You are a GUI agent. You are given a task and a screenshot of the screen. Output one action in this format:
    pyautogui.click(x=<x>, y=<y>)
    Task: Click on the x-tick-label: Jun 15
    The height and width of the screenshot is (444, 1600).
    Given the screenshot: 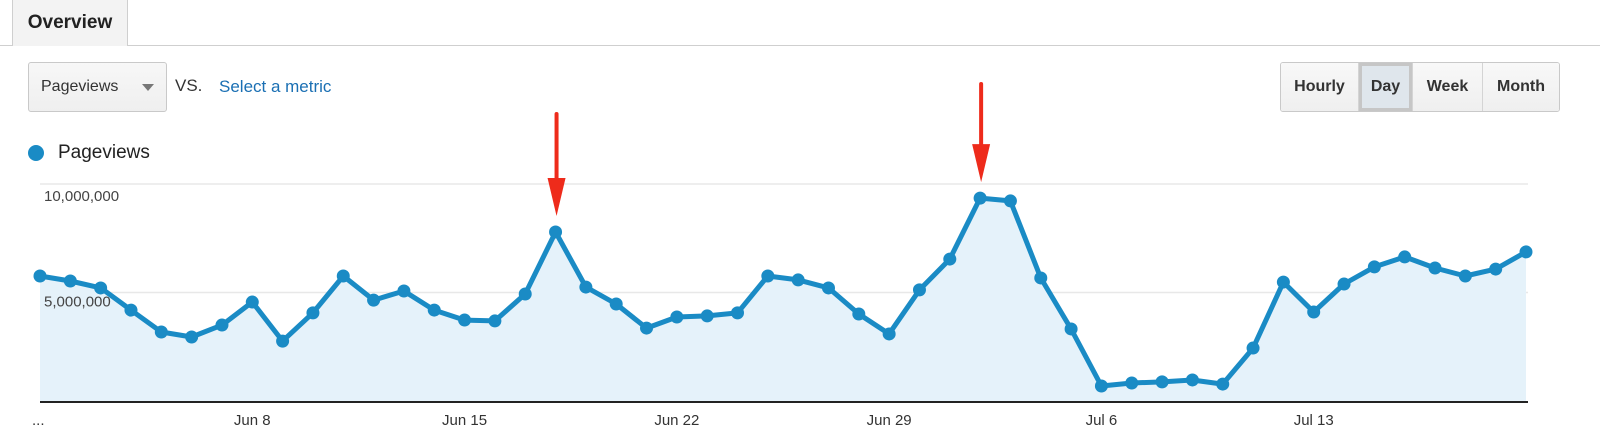 What is the action you would take?
    pyautogui.click(x=464, y=420)
    